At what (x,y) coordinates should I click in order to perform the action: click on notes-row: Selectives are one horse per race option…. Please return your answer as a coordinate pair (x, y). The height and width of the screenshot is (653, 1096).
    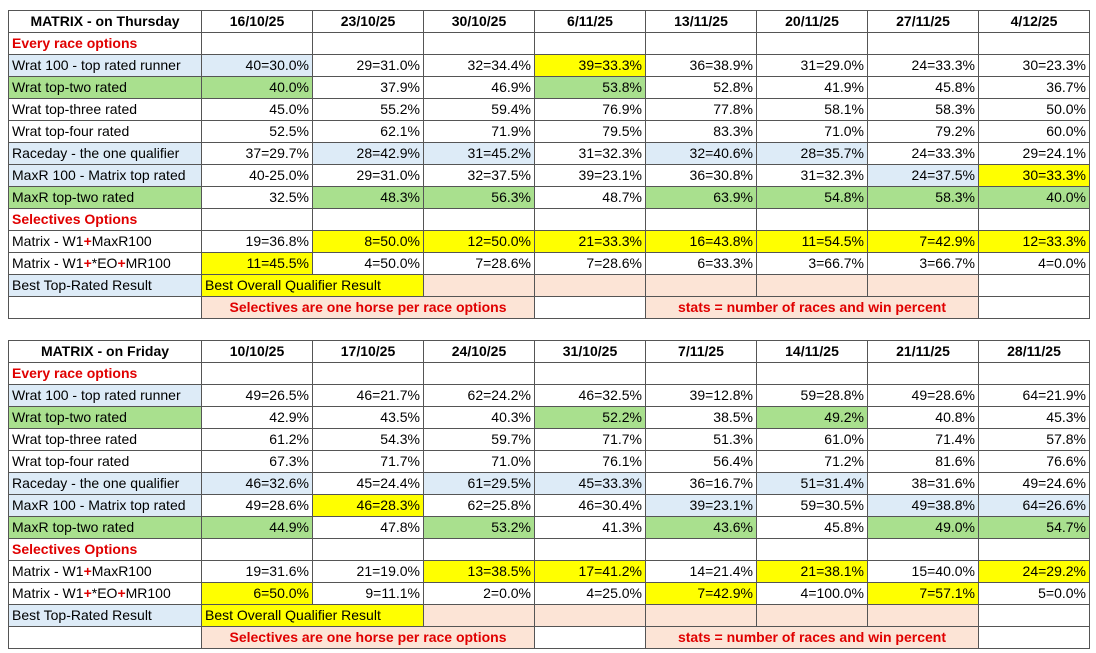
    Looking at the image, I should click on (549, 307).